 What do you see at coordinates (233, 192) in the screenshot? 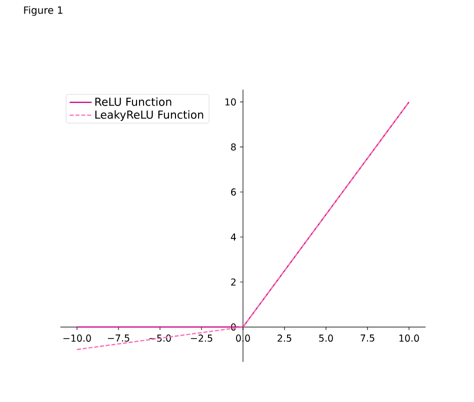
I see `y-tick-label: 6` at bounding box center [233, 192].